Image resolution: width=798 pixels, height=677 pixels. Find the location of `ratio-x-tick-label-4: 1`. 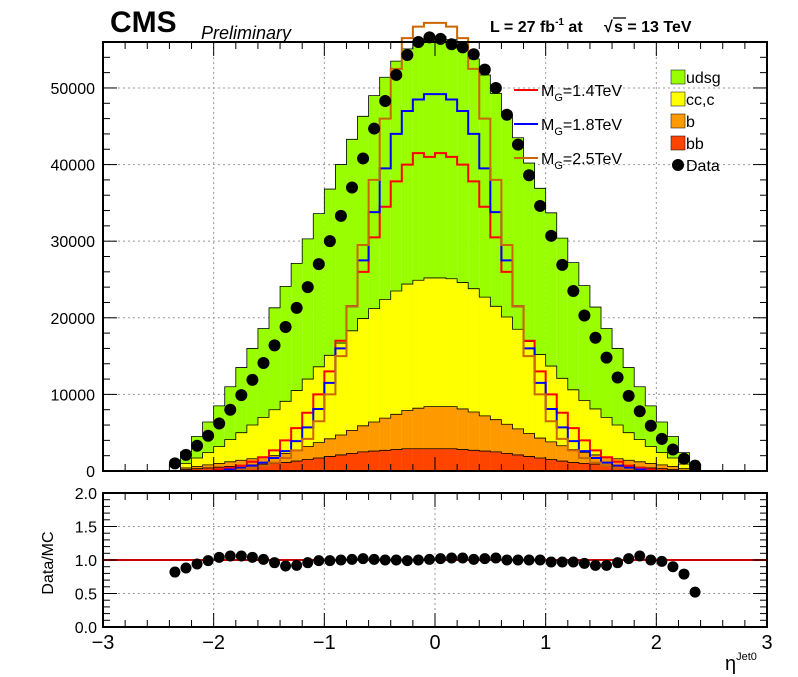

ratio-x-tick-label-4: 1 is located at coordinates (545, 643).